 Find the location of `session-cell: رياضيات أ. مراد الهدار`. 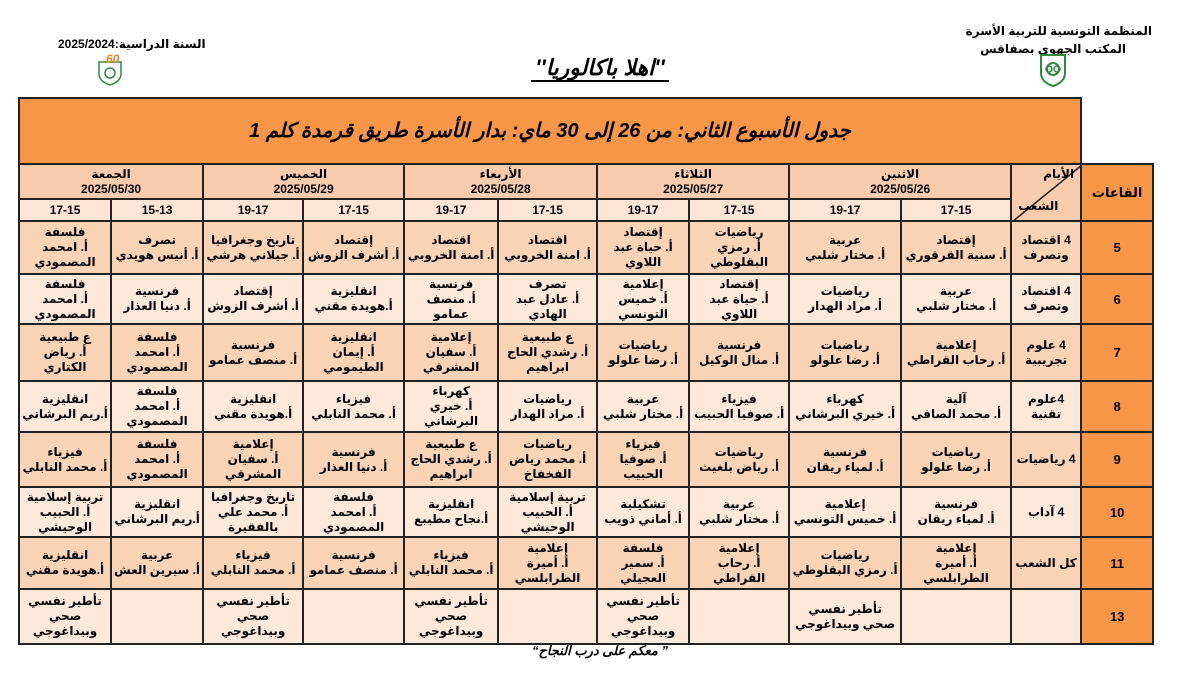

session-cell: رياضيات أ. مراد الهدار is located at coordinates (845, 299).